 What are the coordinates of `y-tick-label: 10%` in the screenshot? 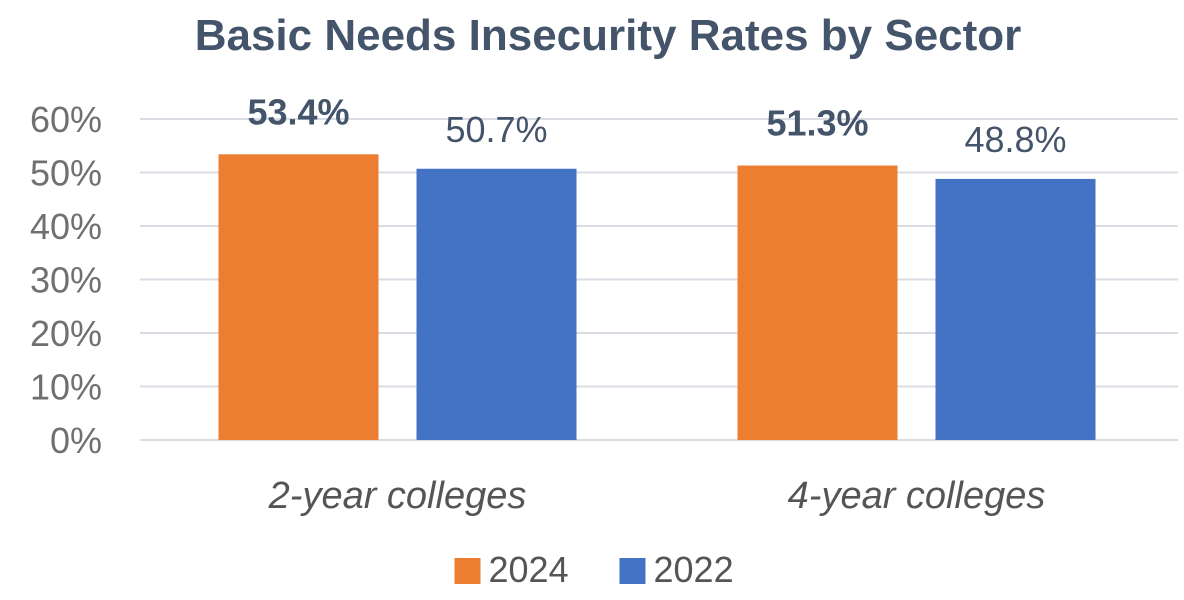 It's located at (66, 387).